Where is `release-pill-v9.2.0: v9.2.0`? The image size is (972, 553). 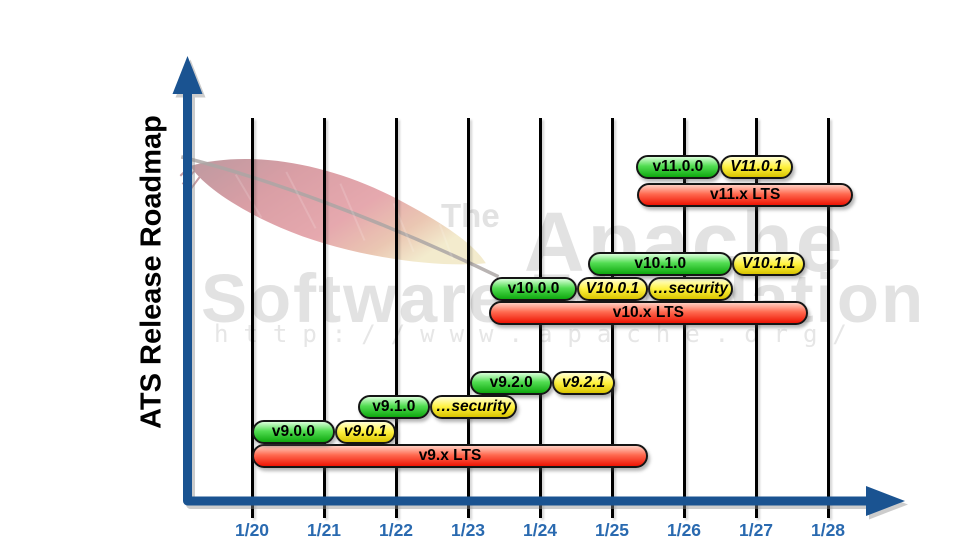
release-pill-v9.2.0: v9.2.0 is located at coordinates (511, 383).